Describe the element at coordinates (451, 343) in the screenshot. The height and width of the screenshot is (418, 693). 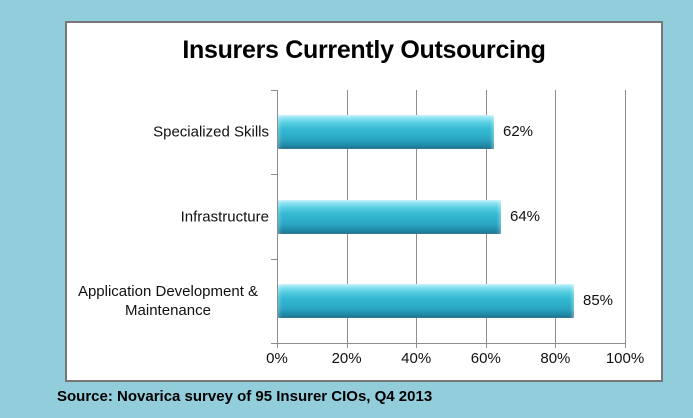
I see `value-axis-line` at that location.